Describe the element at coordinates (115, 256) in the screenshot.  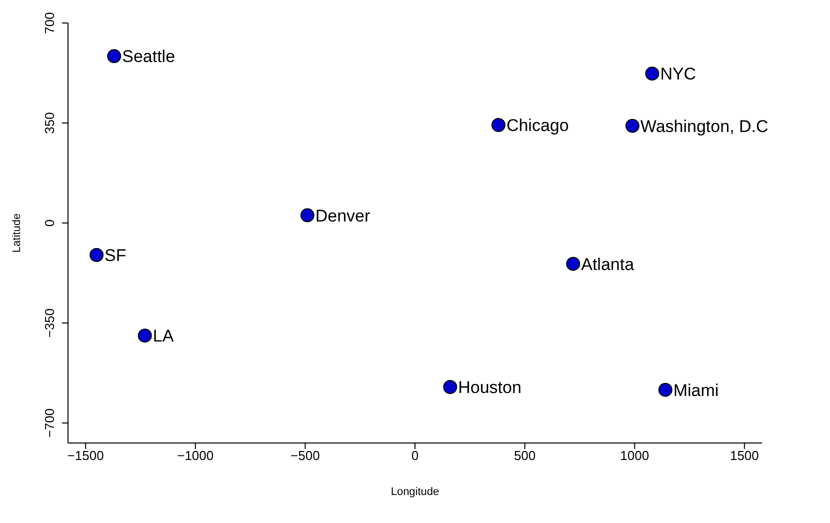
I see `annotation: SF` at that location.